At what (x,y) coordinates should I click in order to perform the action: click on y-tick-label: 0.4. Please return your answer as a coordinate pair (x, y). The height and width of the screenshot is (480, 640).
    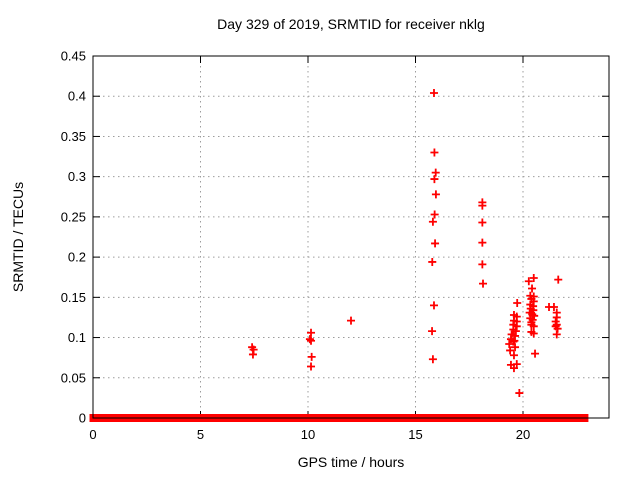
    Looking at the image, I should click on (77, 96).